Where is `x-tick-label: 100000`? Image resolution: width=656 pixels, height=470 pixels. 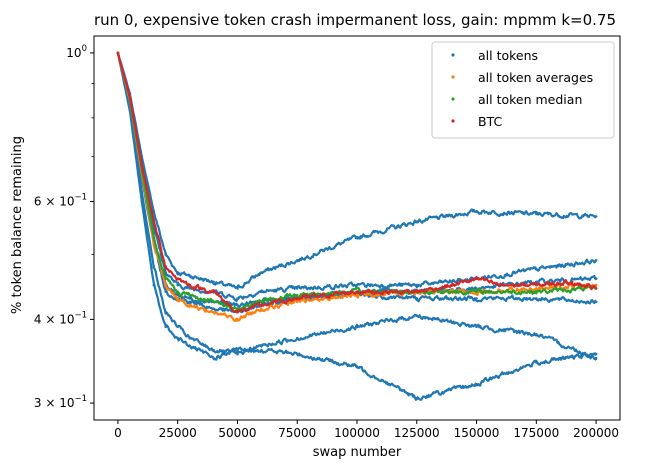
x-tick-label: 100000 is located at coordinates (357, 433).